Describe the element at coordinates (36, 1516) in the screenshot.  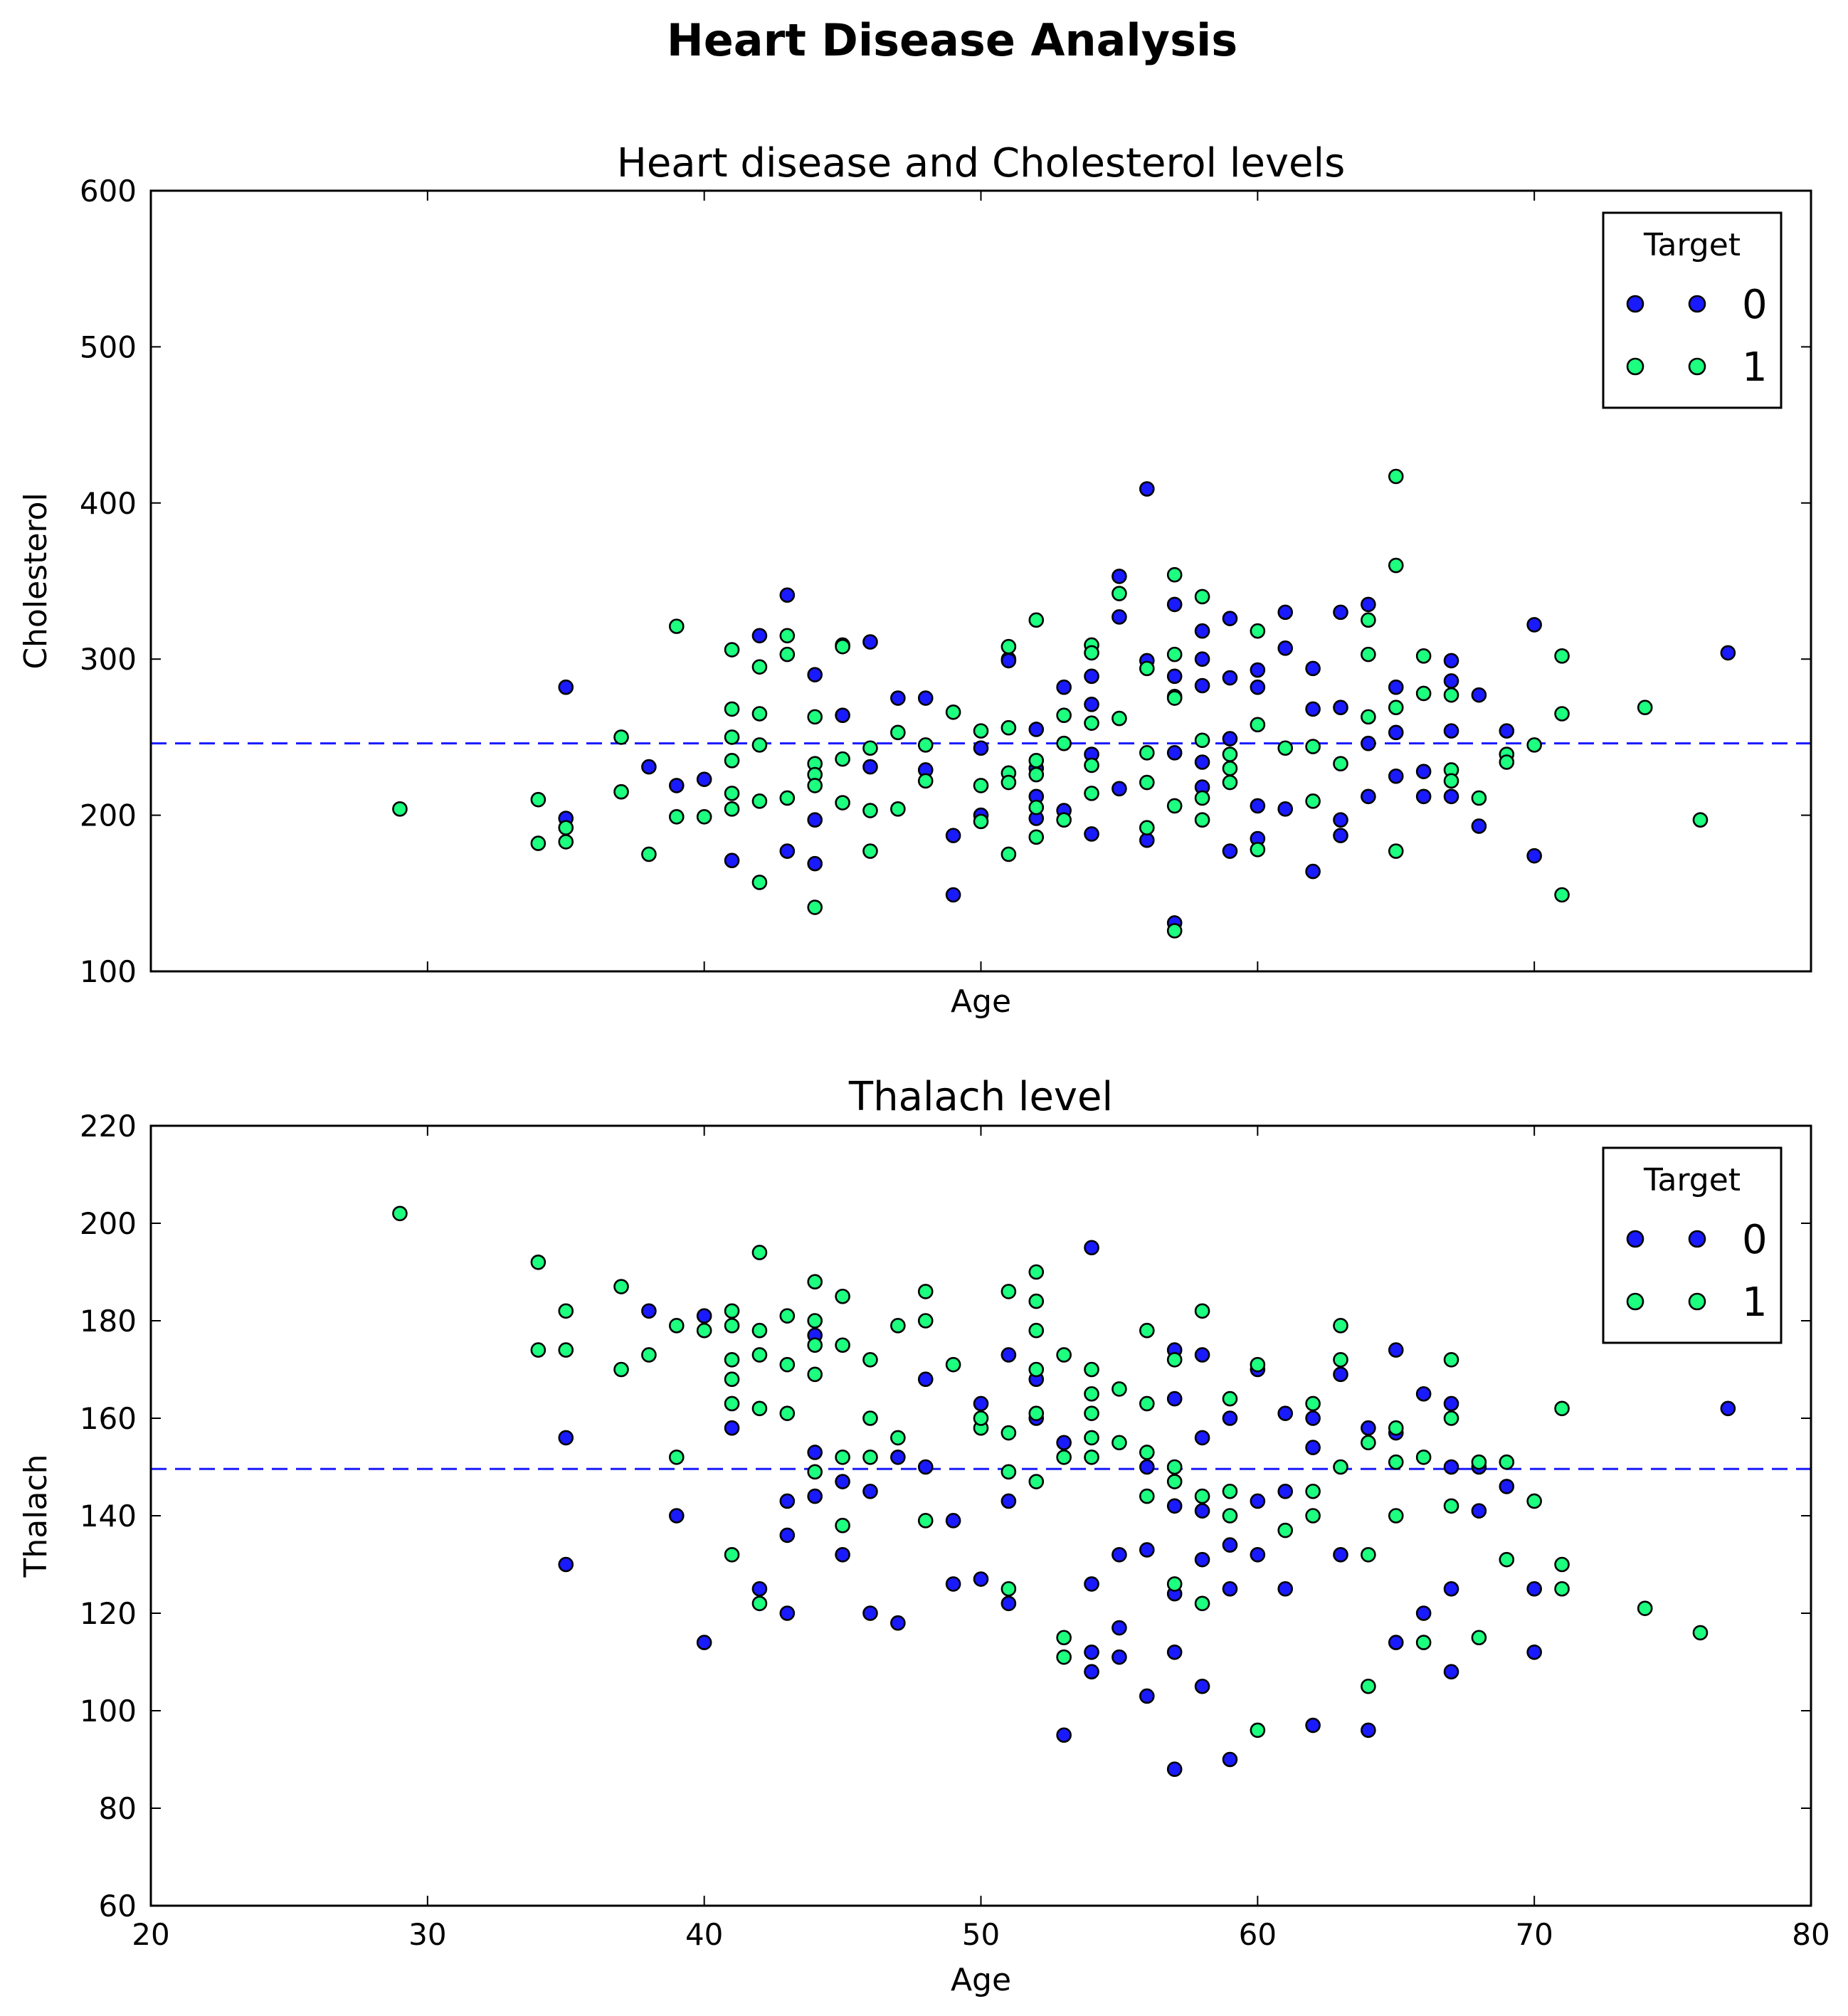
I see `y-axis-label: Thalach` at that location.